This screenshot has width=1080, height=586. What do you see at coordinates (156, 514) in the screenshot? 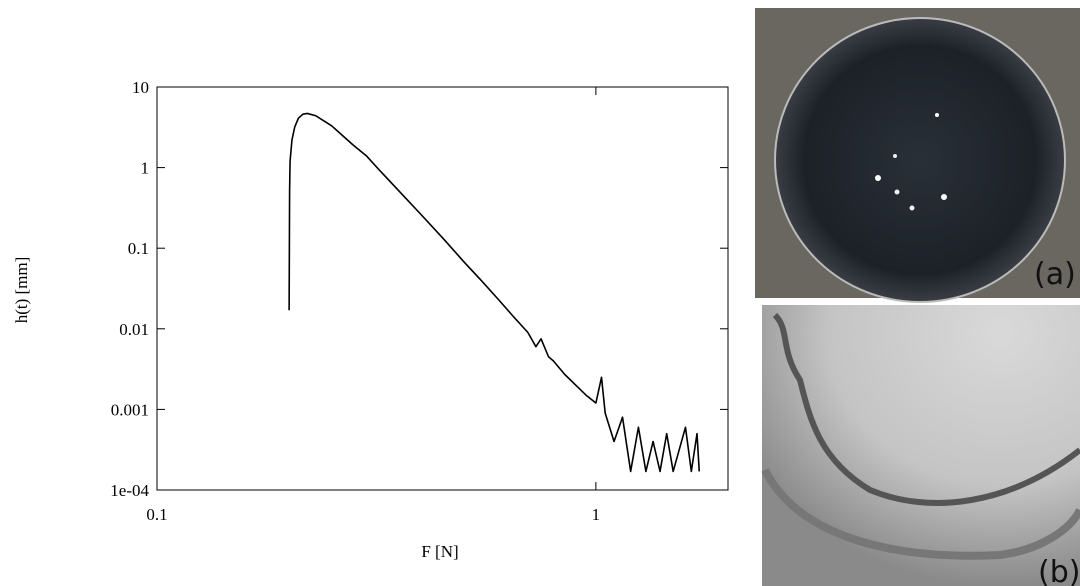
I see `x-tick-label: 0.1` at bounding box center [156, 514].